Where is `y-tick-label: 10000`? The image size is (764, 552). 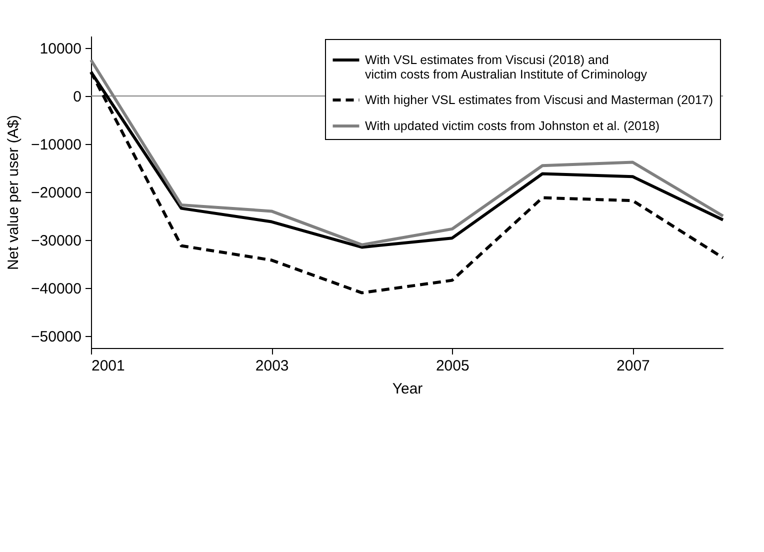
y-tick-label: 10000 is located at coordinates (61, 49).